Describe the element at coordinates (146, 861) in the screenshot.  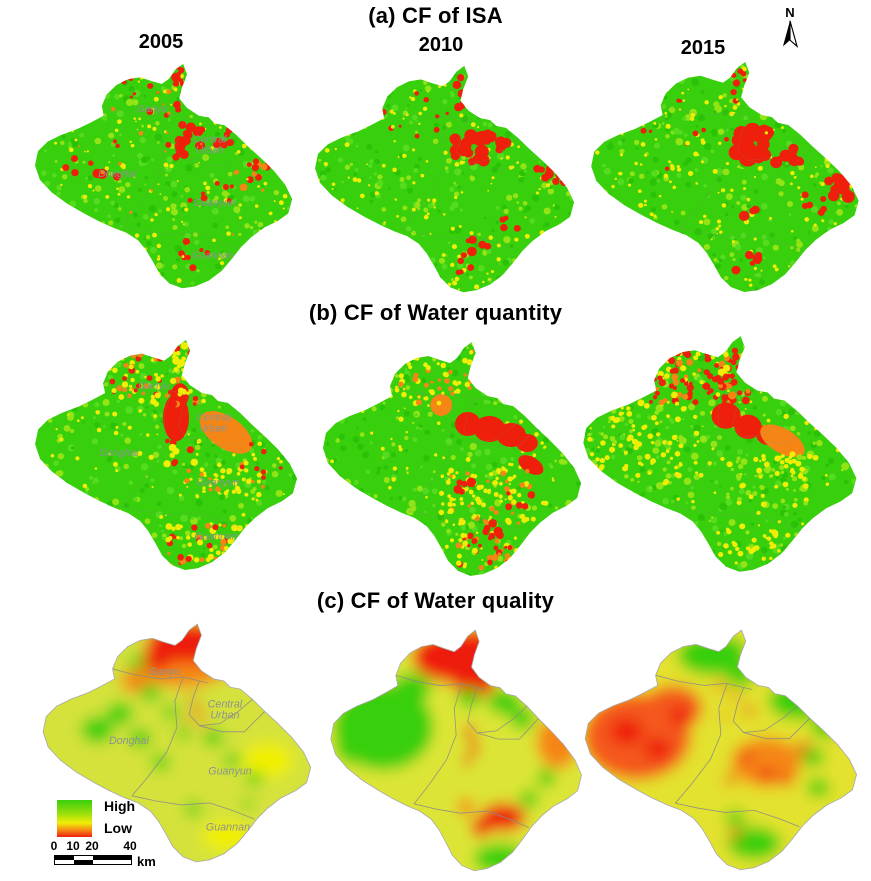
I see `scale-unit-label: km` at that location.